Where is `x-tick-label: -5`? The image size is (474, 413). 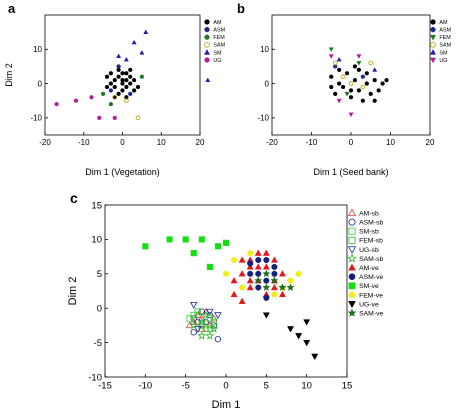
x-tick-label: -5 is located at coordinates (185, 386).